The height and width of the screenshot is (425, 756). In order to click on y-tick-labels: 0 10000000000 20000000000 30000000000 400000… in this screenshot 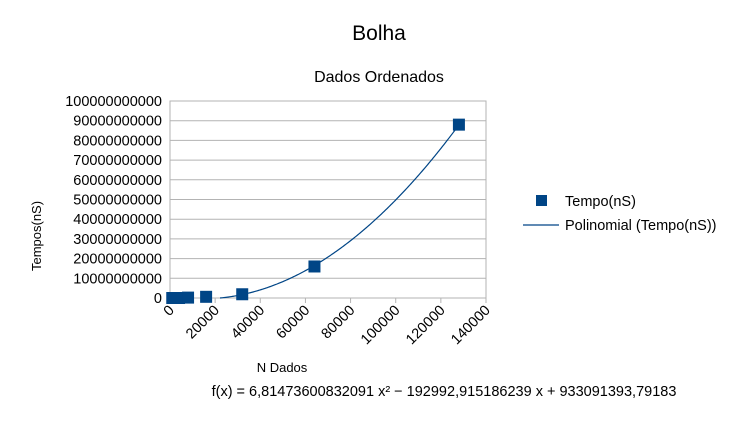, I will do `click(113, 200)`.